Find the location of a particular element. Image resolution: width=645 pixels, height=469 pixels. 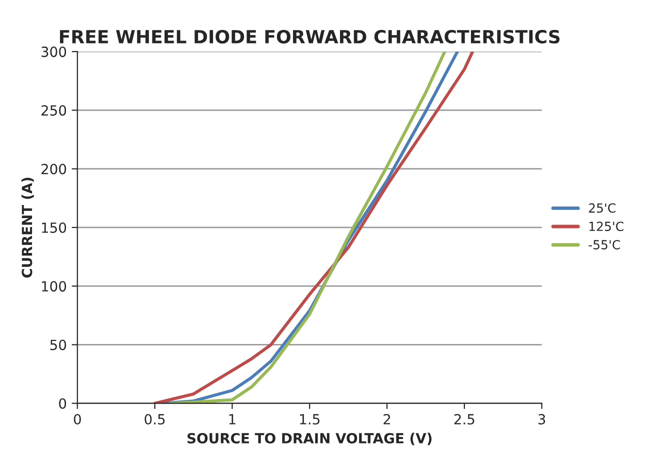

y-tick-label: 50 is located at coordinates (58, 345).